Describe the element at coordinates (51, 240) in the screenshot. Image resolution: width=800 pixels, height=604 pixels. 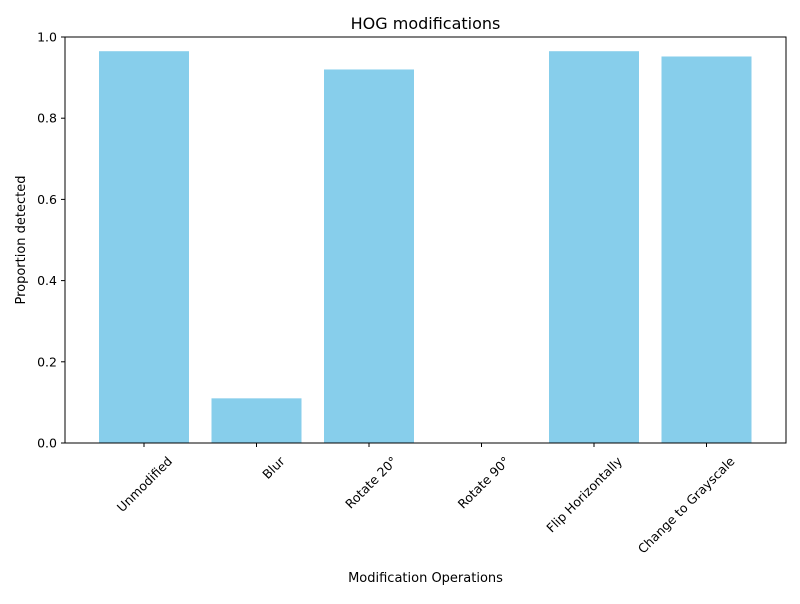
I see `y-axis-ticks: 0.0 0.2 0.4 0.6 0.8 1.0` at that location.